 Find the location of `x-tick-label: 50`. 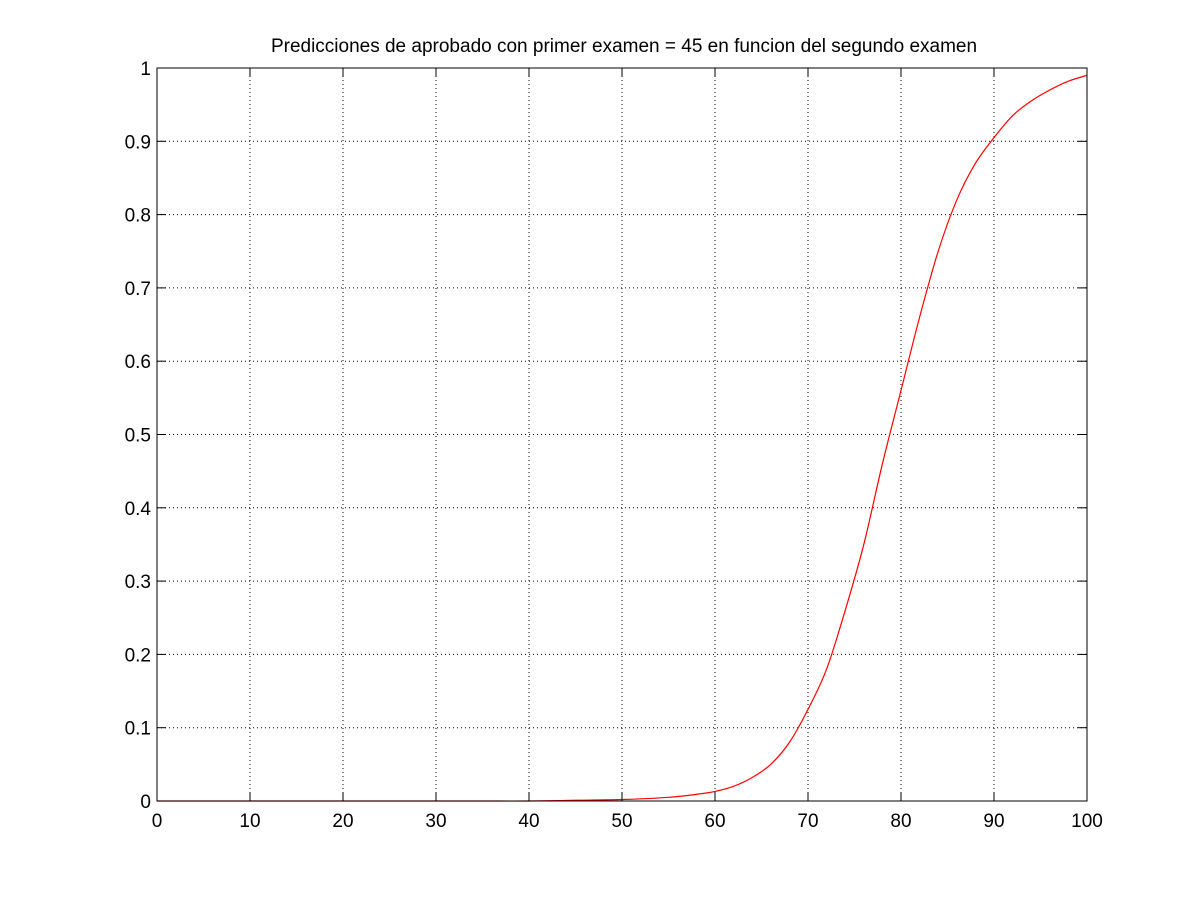

x-tick-label: 50 is located at coordinates (621, 821).